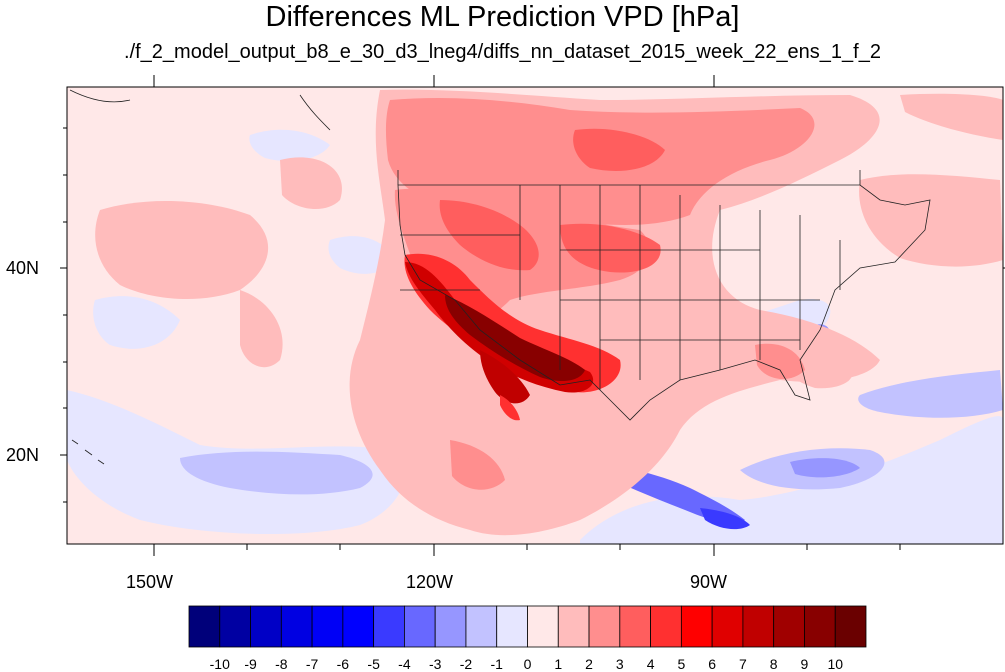 The width and height of the screenshot is (1005, 672). Describe the element at coordinates (220, 664) in the screenshot. I see `colorbar-tick-label: -10` at that location.